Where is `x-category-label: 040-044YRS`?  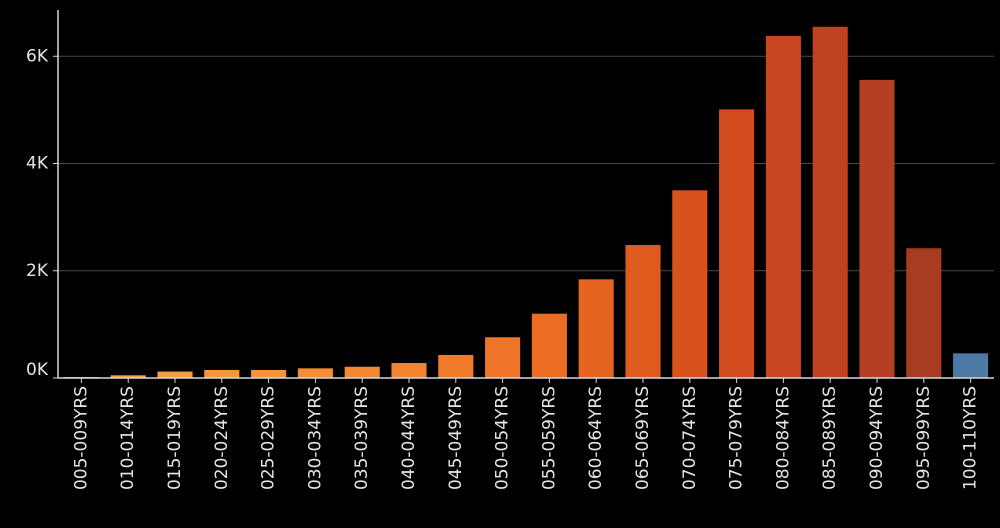 x-category-label: 040-044YRS is located at coordinates (409, 438).